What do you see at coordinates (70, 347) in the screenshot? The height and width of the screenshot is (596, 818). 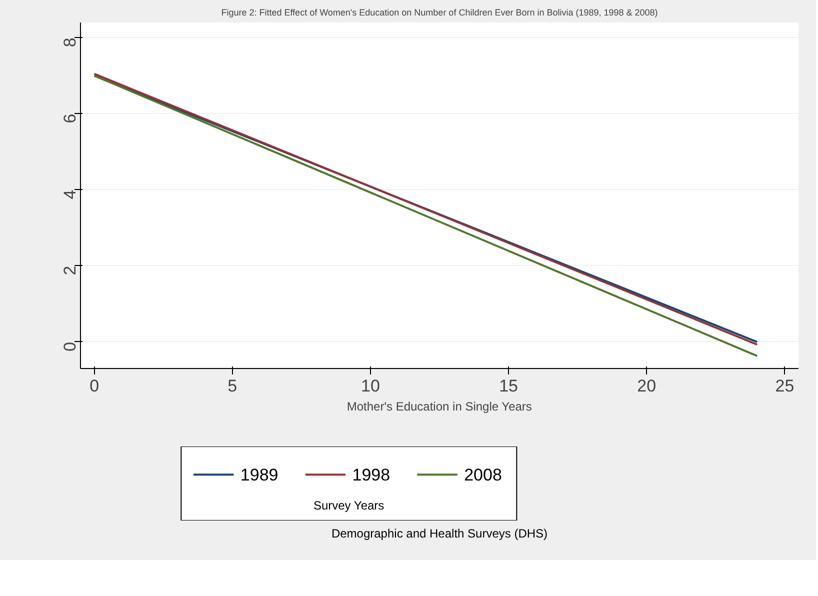 I see `y-tick-label: 0` at bounding box center [70, 347].